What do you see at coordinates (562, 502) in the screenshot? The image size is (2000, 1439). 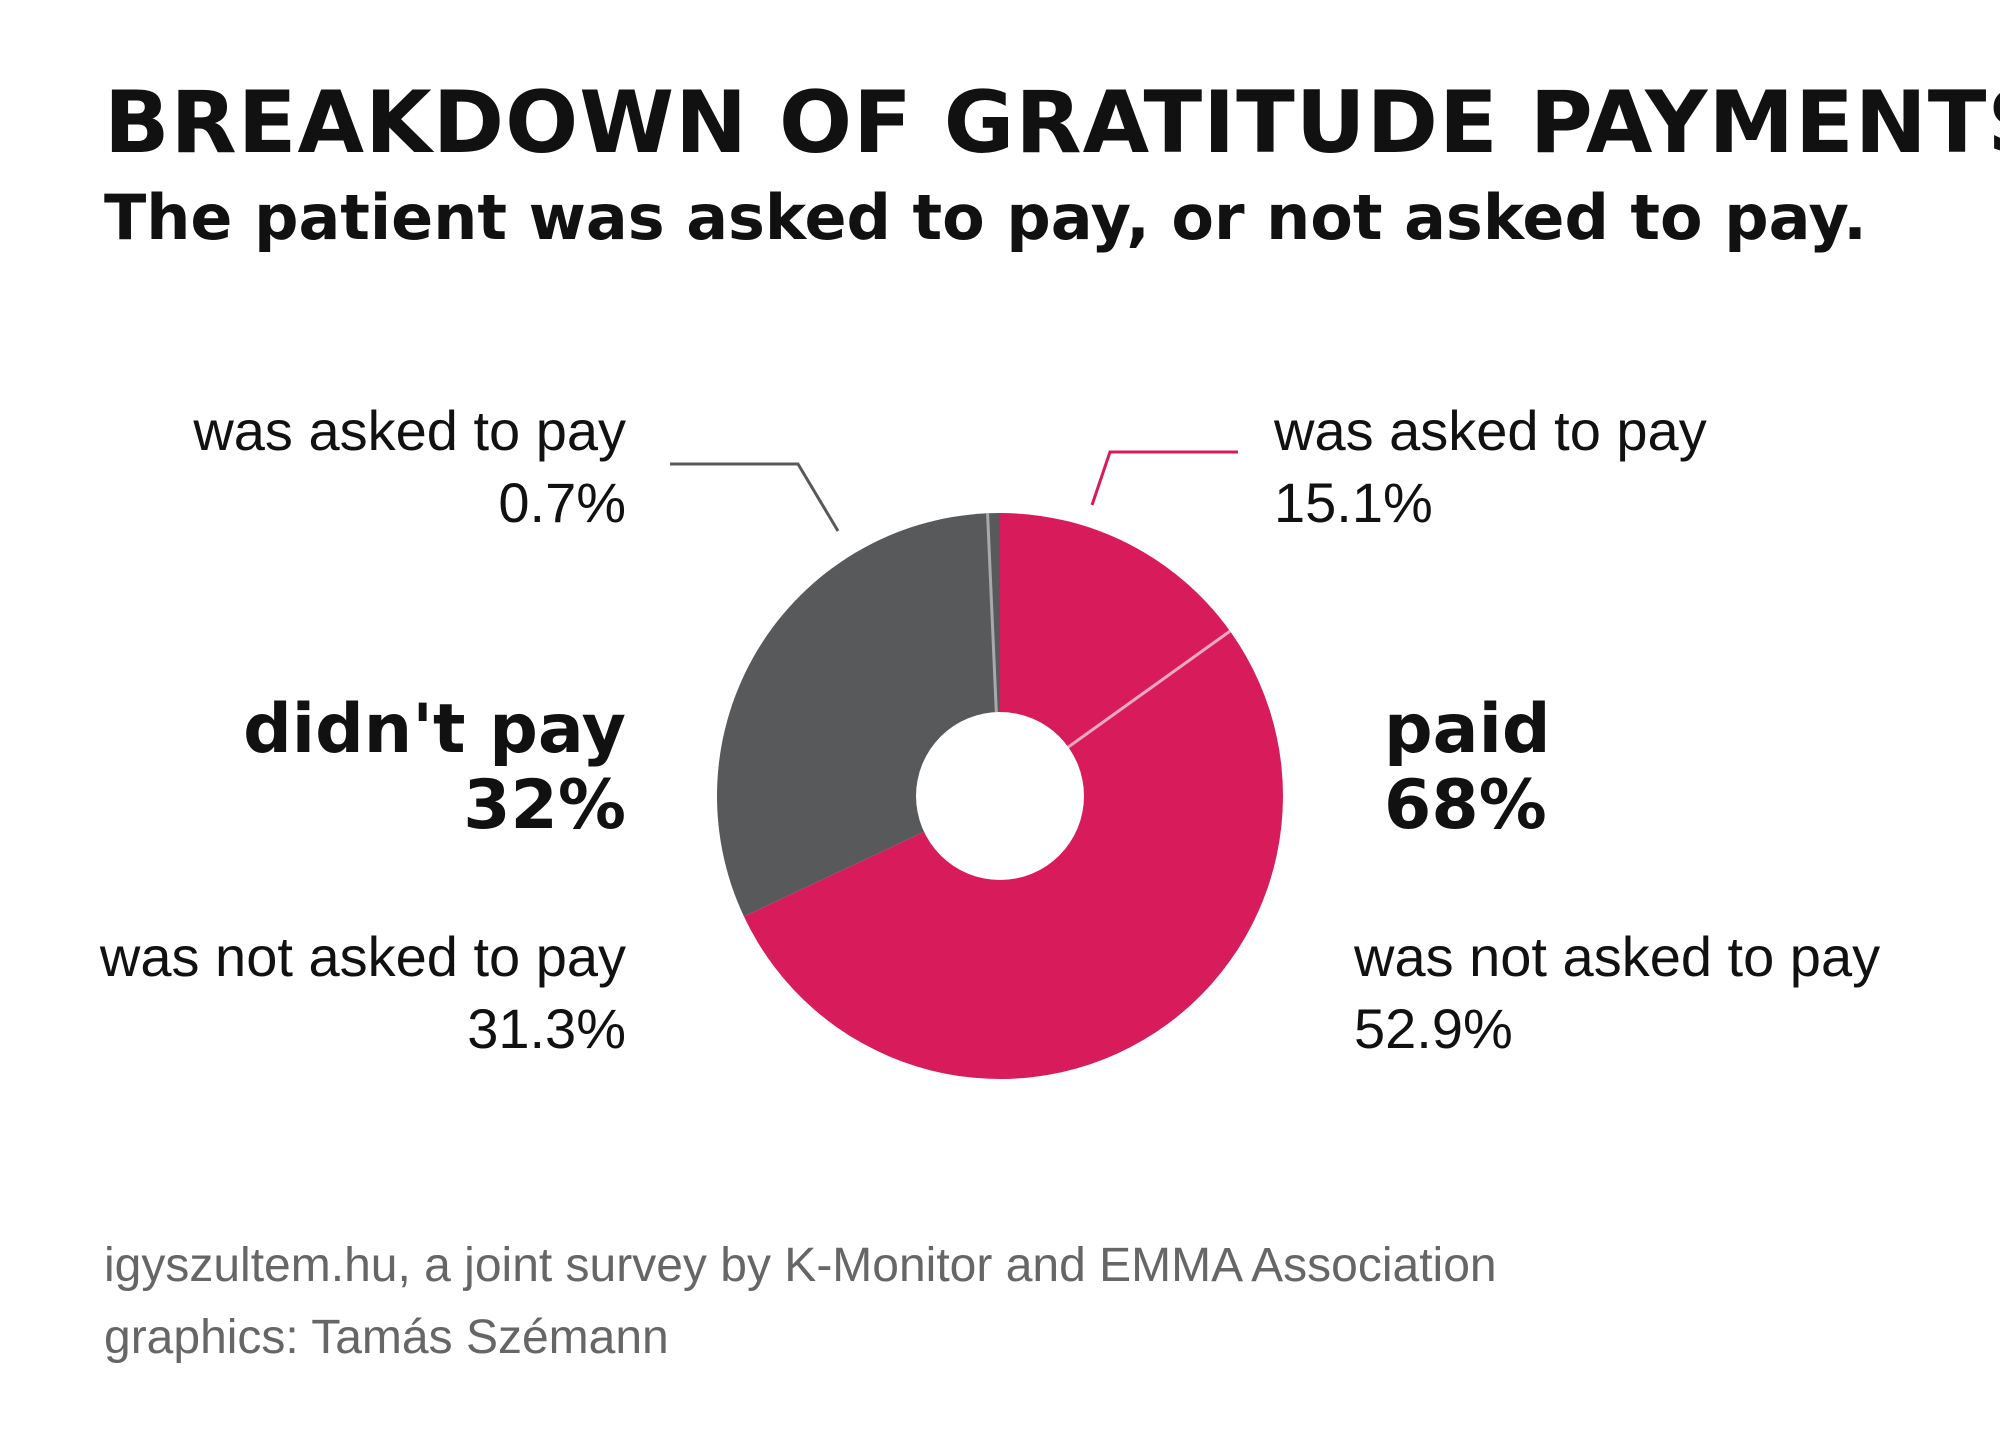 I see `value-didnt-pay-asked: 0.7%` at bounding box center [562, 502].